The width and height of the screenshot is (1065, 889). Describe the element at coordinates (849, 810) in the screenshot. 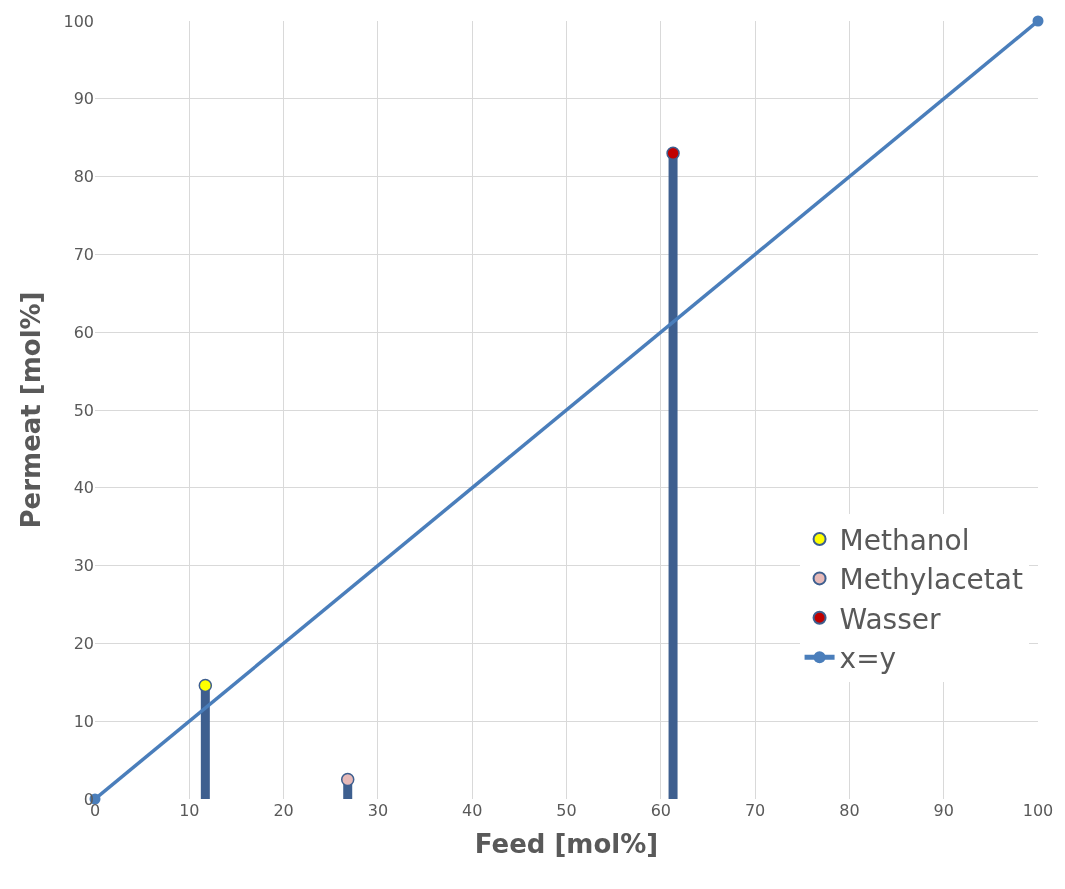

I see `x-tick-label: 80` at that location.